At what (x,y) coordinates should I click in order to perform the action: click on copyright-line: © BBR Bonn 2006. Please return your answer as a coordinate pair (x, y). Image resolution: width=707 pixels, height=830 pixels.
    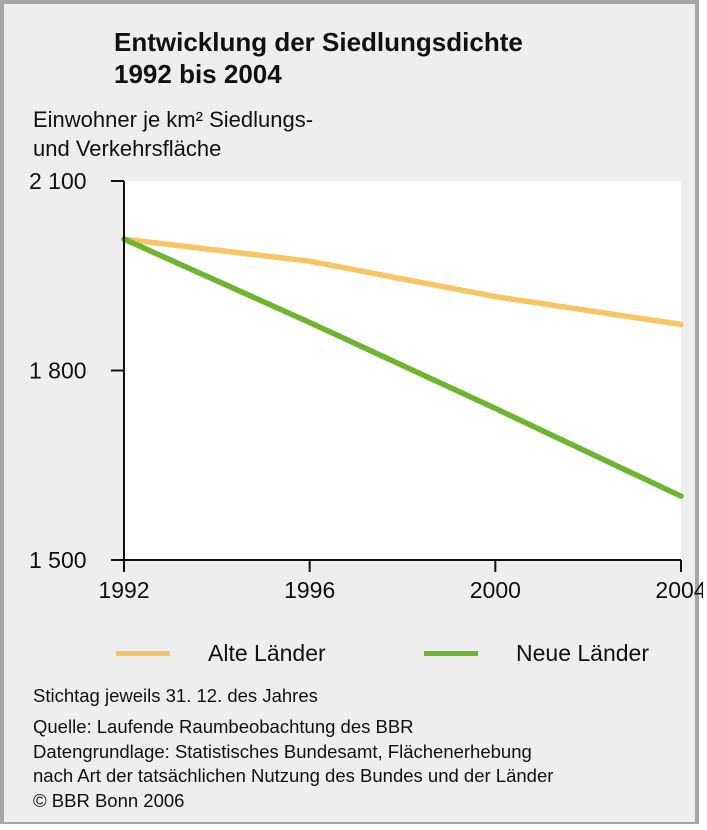
    Looking at the image, I should click on (109, 800).